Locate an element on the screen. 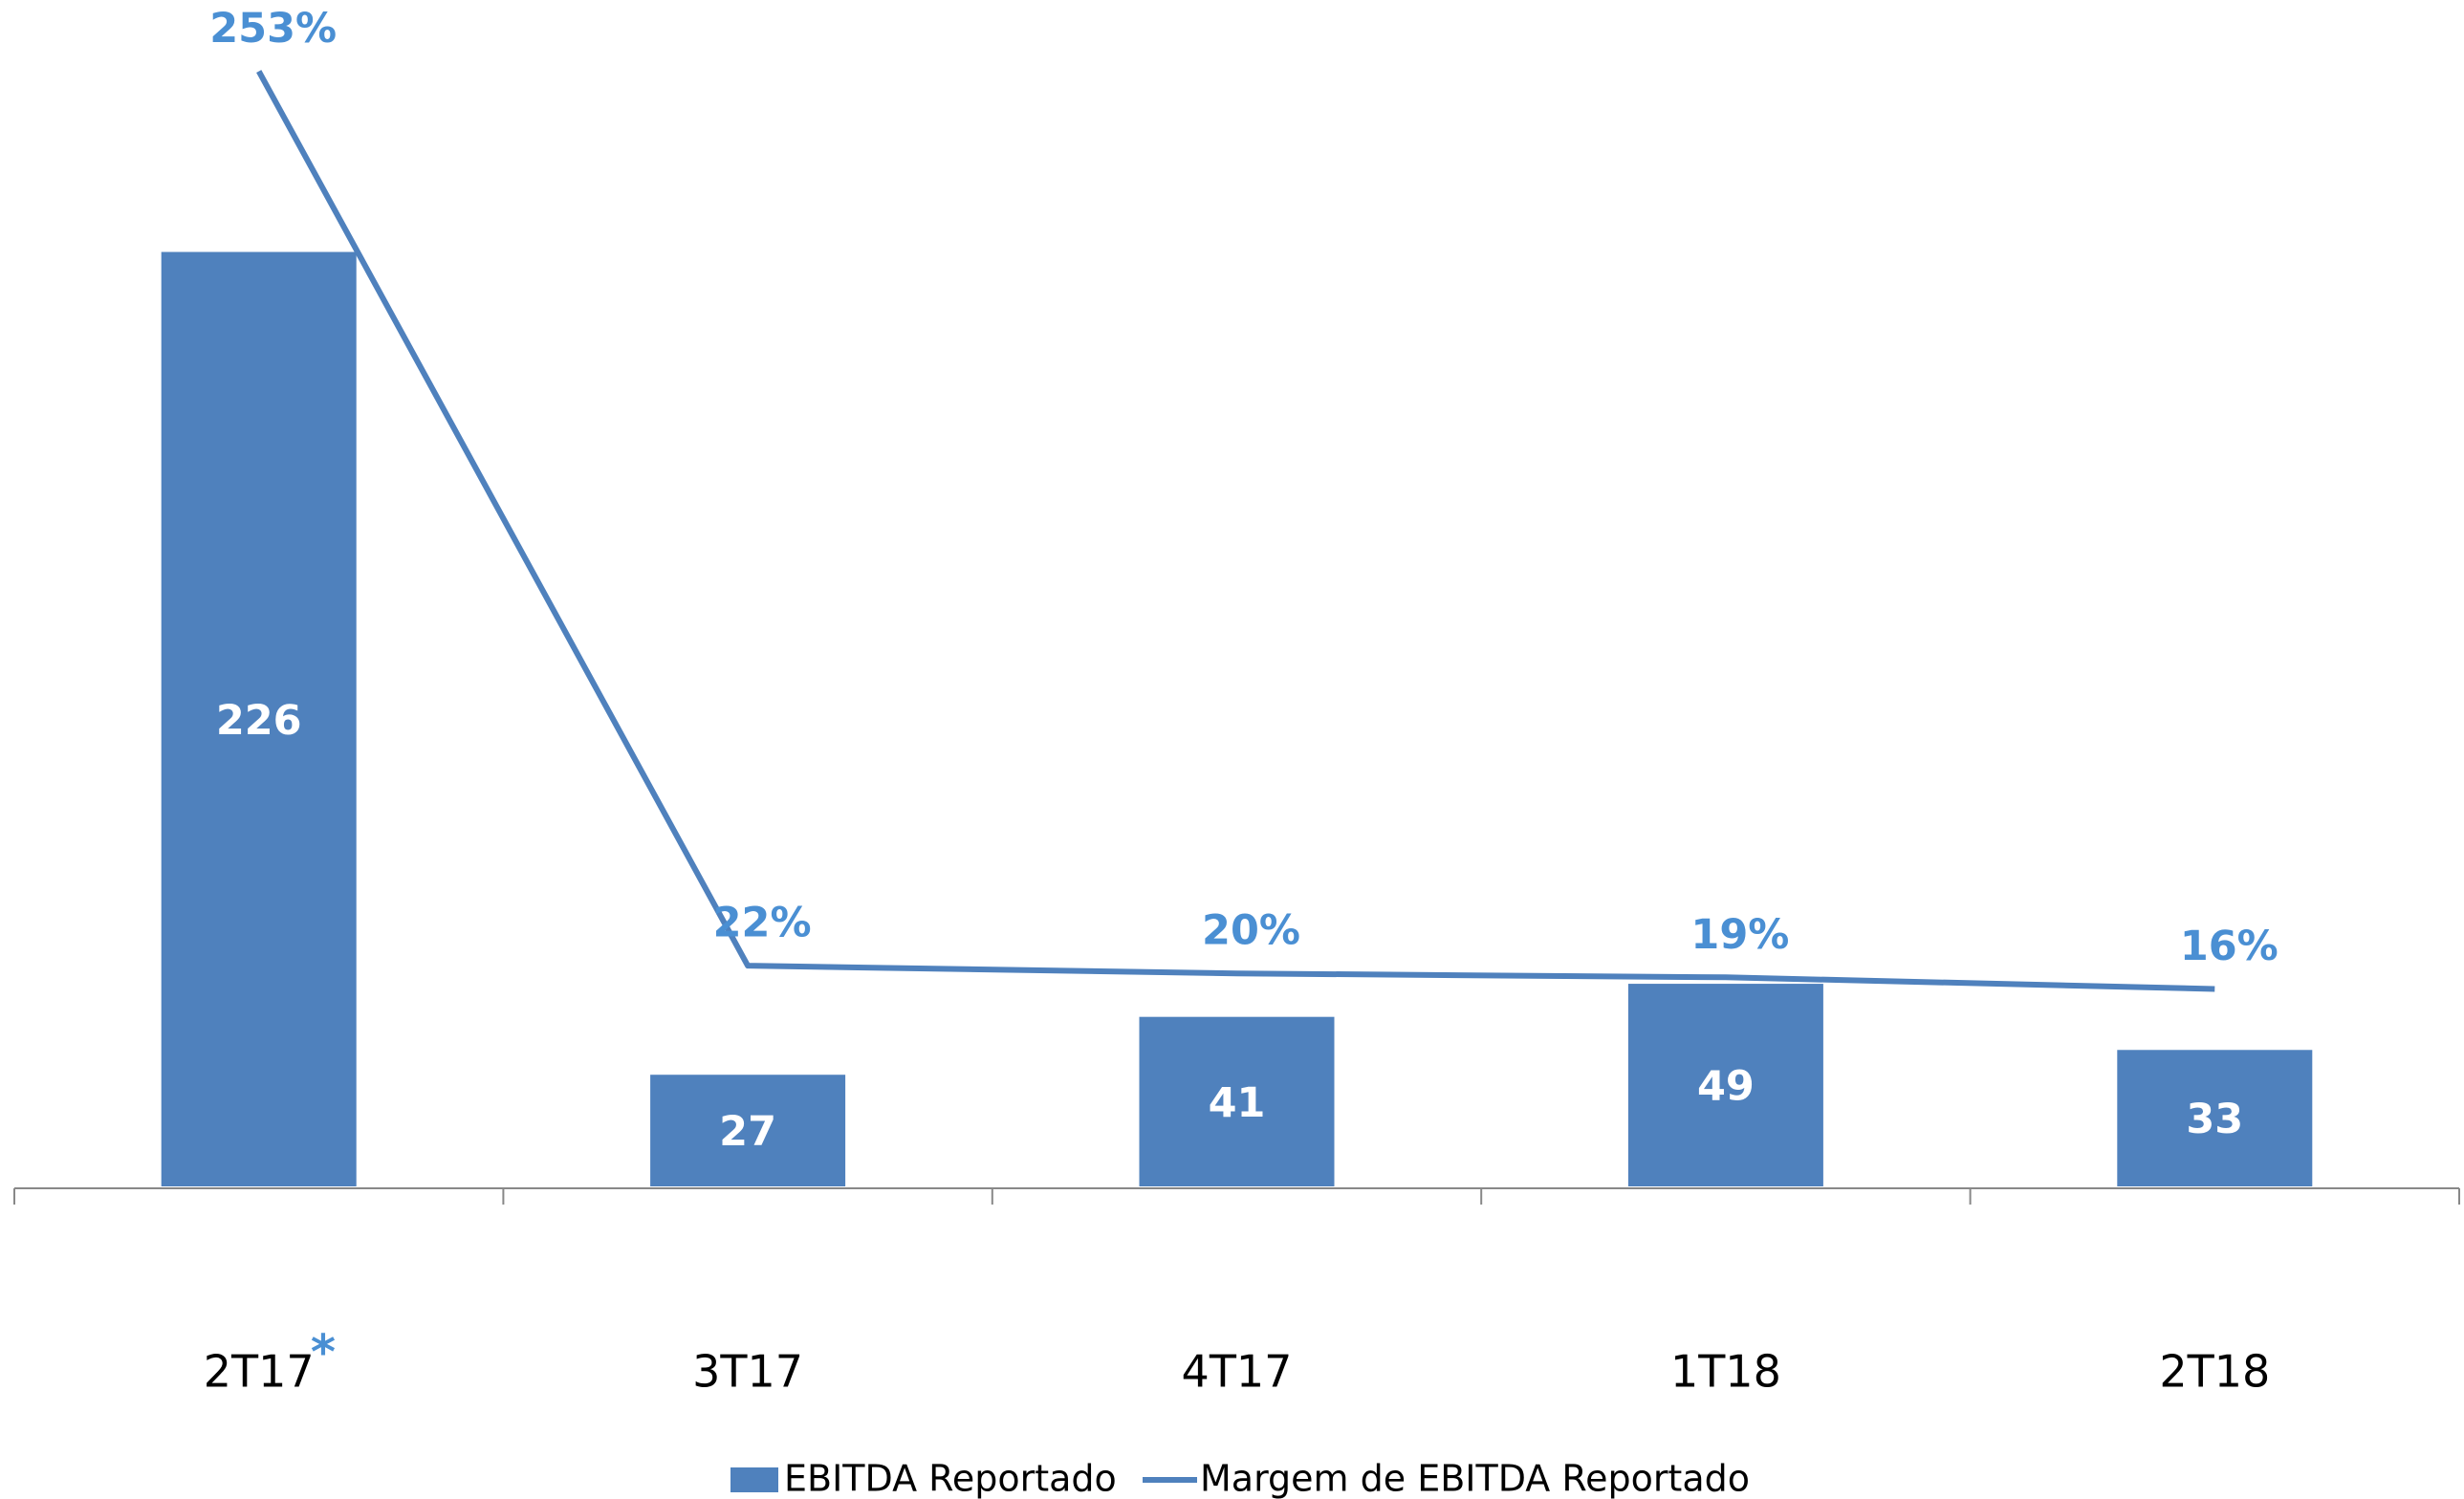 The width and height of the screenshot is (2464, 1499). bar-value-label: 41 is located at coordinates (1237, 1103).